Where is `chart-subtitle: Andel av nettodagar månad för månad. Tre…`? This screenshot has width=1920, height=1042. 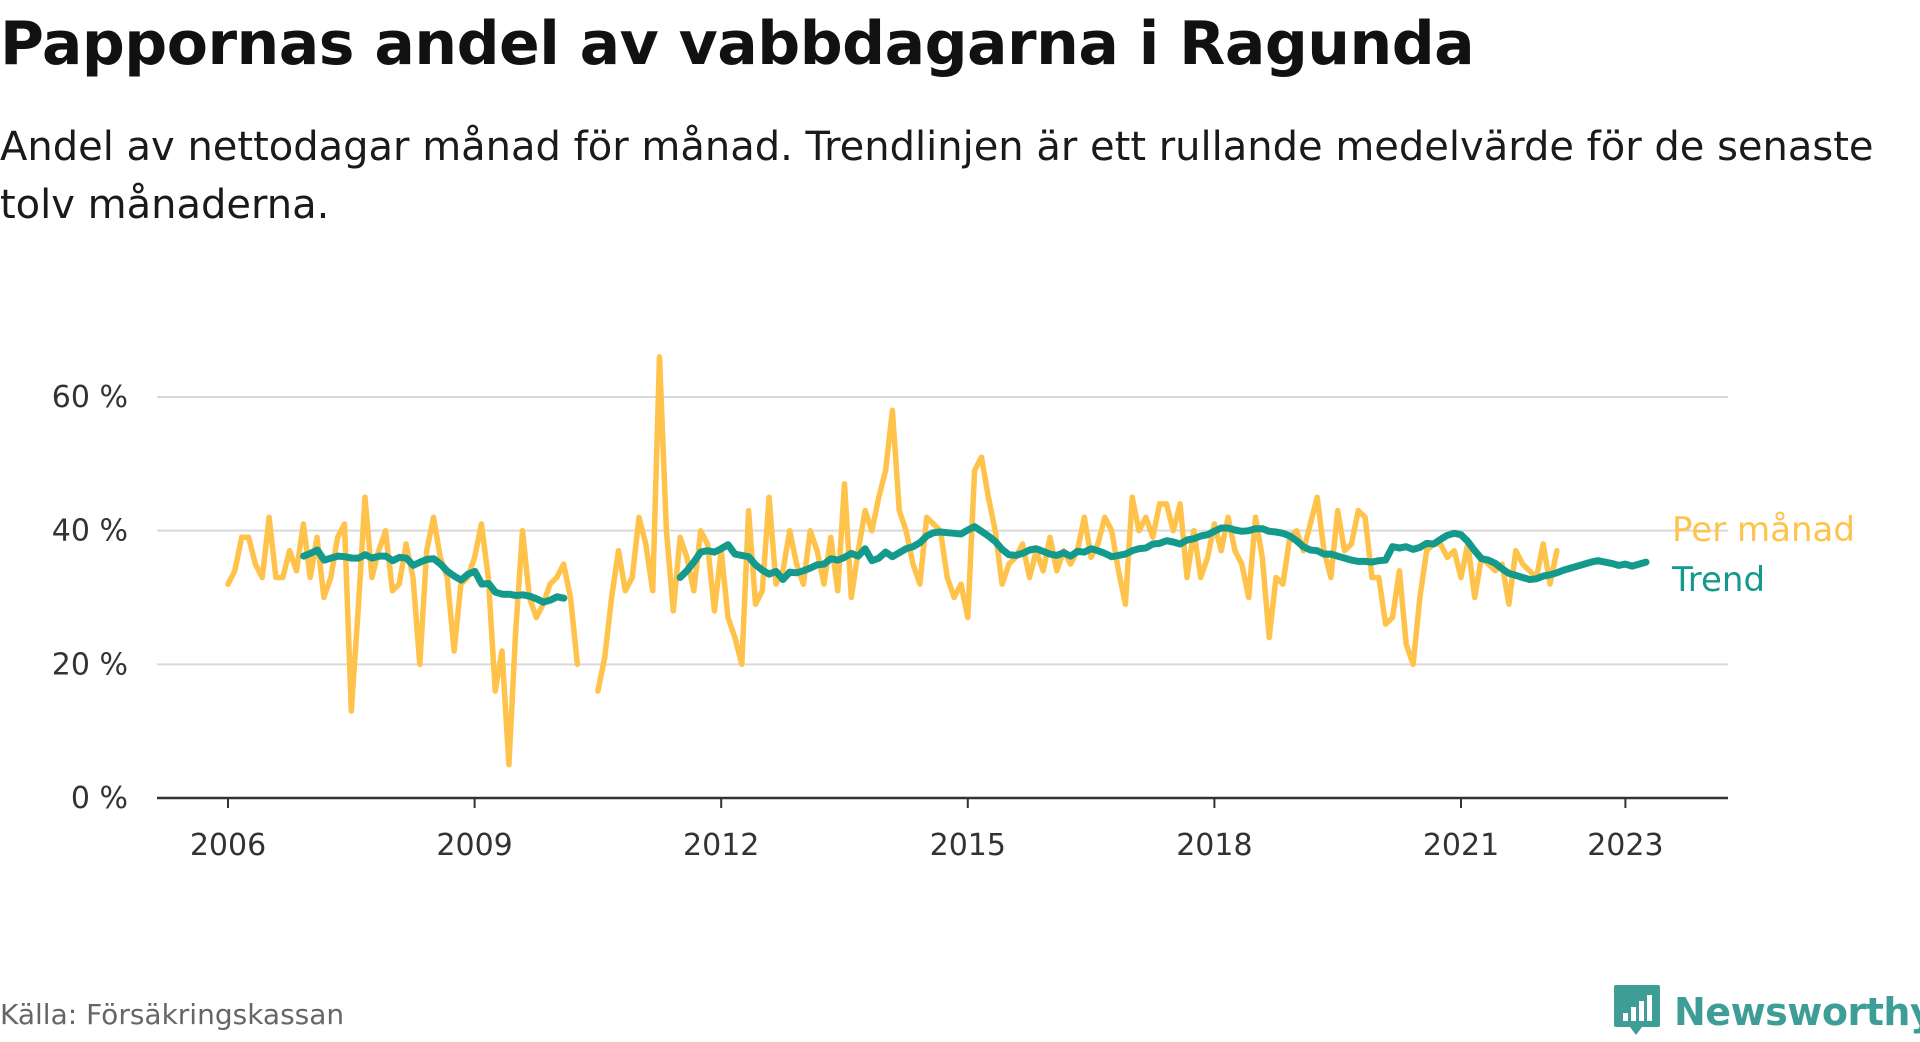 chart-subtitle: Andel av nettodagar månad för månad. Tre… is located at coordinates (937, 176).